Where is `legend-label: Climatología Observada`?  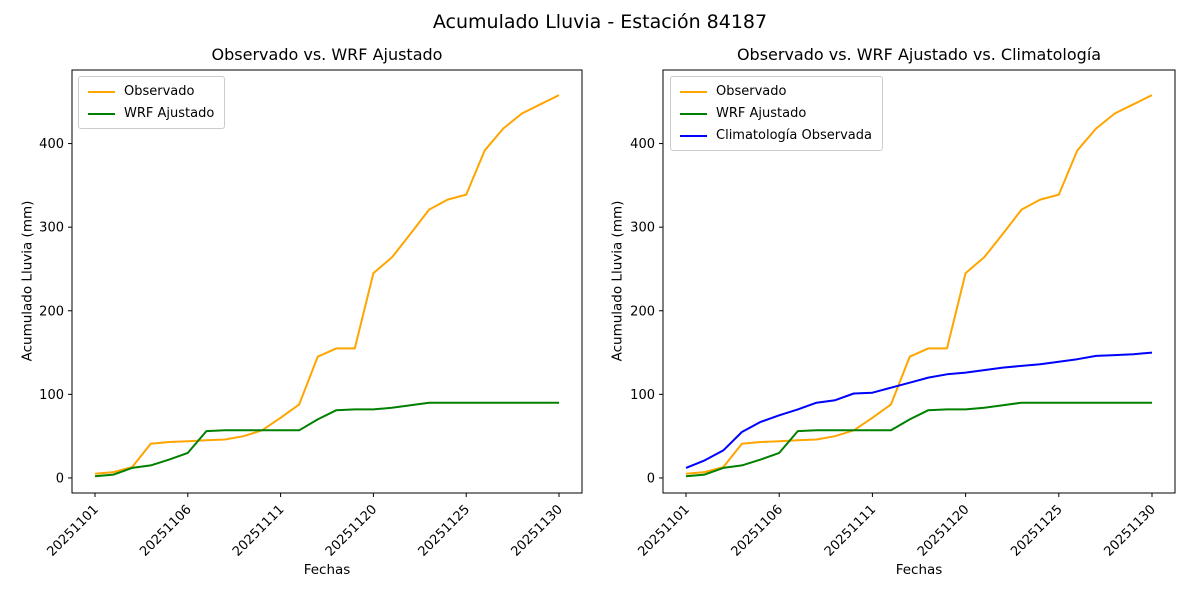
legend-label: Climatología Observada is located at coordinates (794, 135).